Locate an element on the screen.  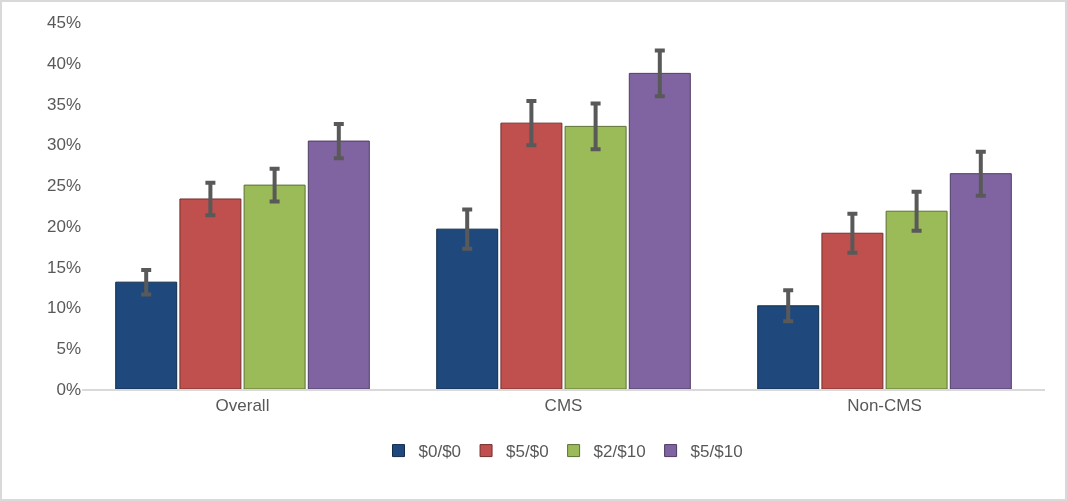
y-tick-label: 45% is located at coordinates (63, 22).